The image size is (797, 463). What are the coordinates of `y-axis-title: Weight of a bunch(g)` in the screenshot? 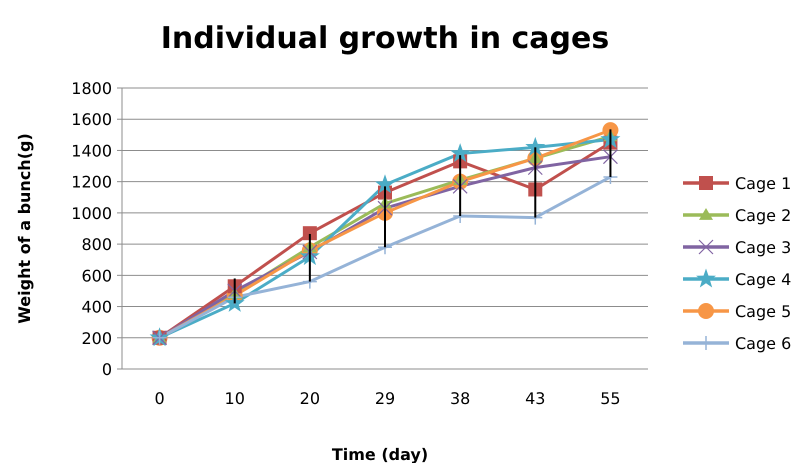 It's located at (24, 228).